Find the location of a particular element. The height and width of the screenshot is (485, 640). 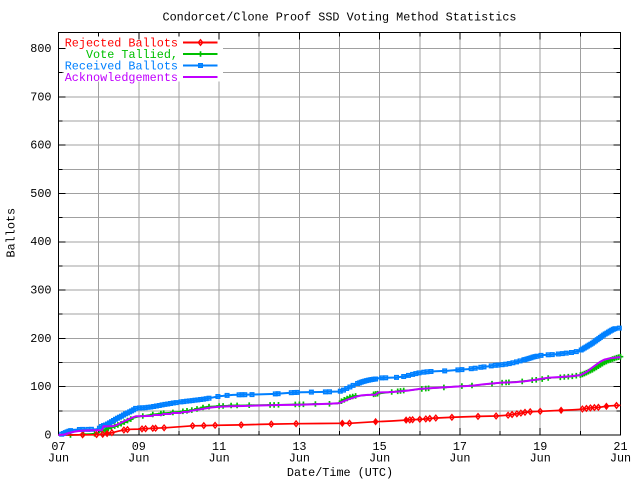

svg-text: 19 is located at coordinates (540, 447).